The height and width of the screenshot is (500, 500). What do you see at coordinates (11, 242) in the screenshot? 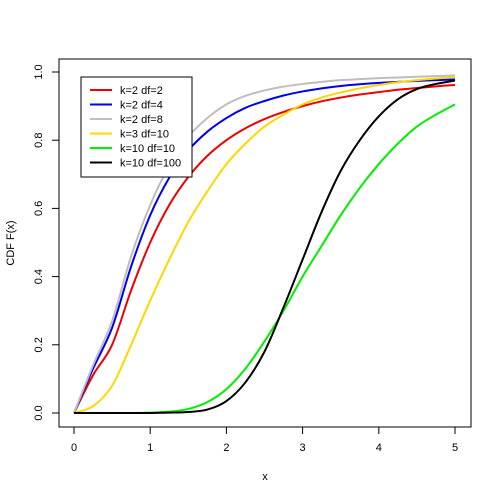
I see `y-axis-label: CDF F(x)` at bounding box center [11, 242].